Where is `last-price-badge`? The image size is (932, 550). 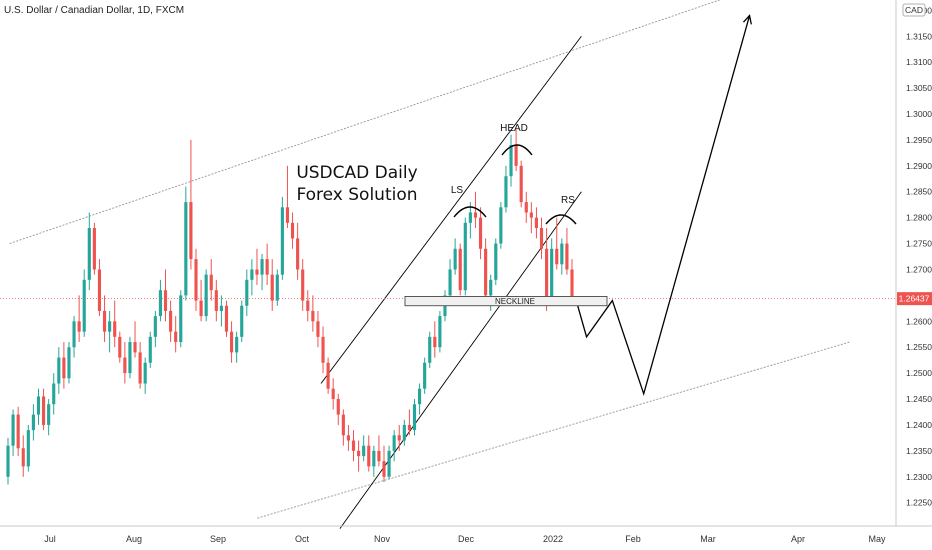 last-price-badge is located at coordinates (914, 299).